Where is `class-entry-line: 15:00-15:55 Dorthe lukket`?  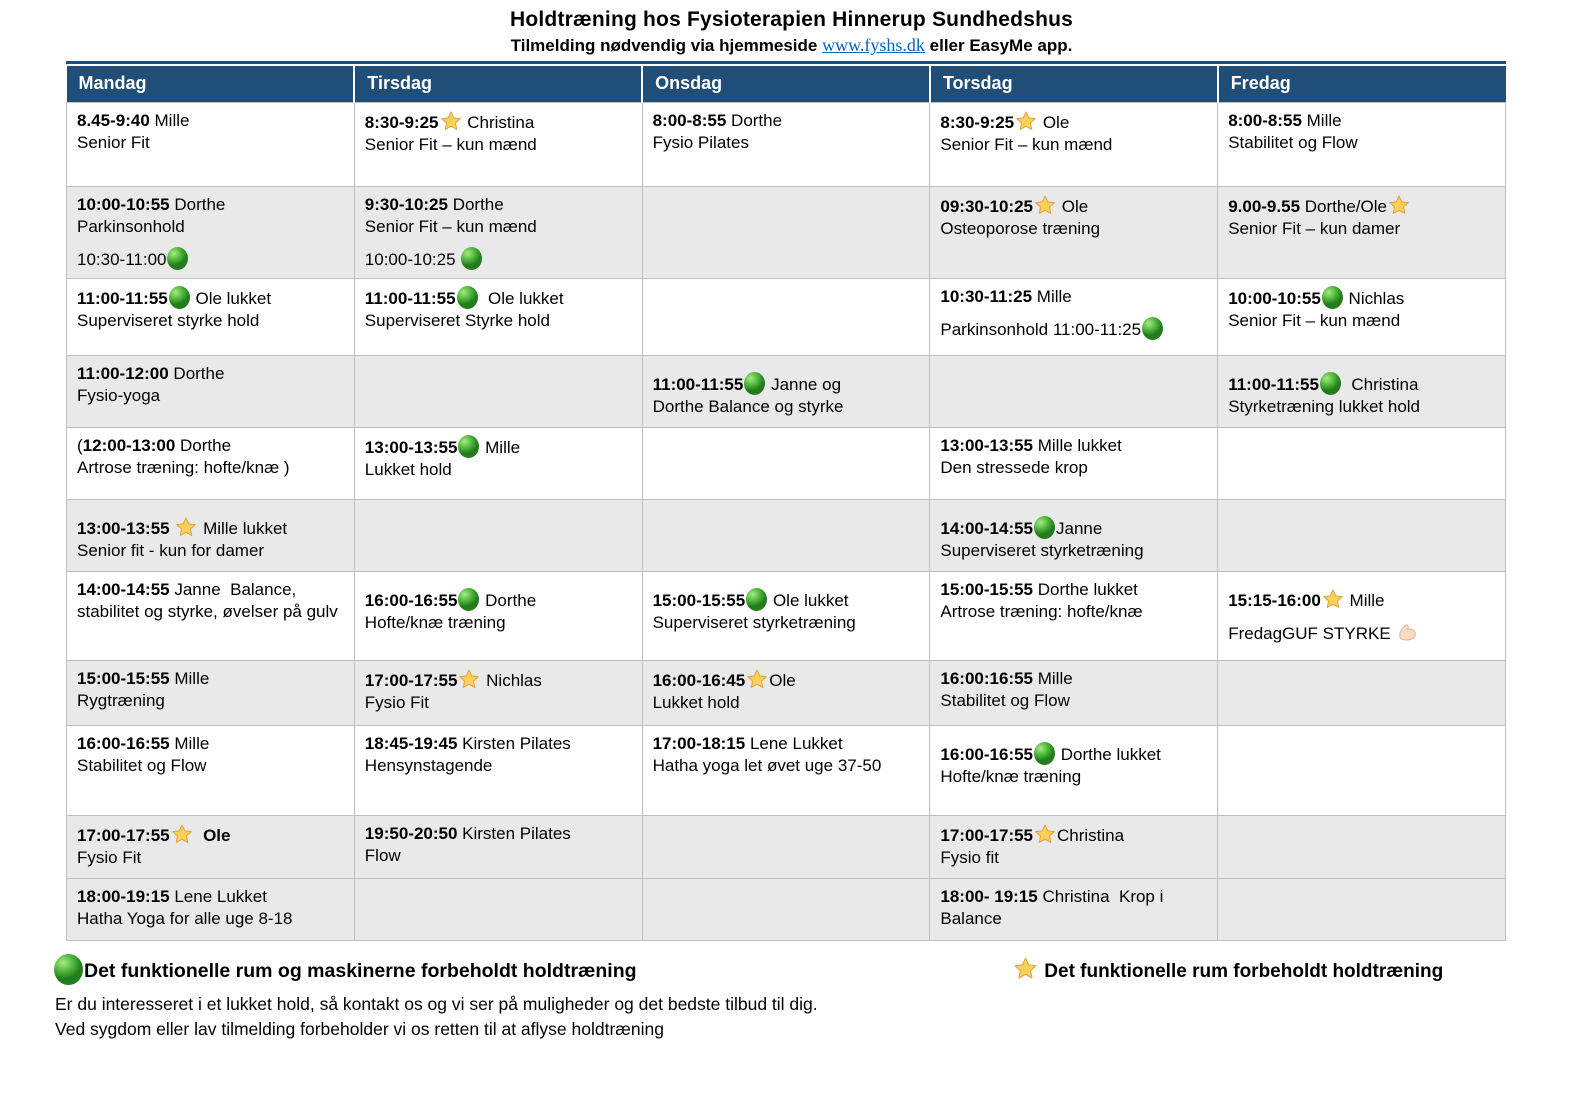
class-entry-line: 15:00-15:55 Dorthe lukket is located at coordinates (1073, 590).